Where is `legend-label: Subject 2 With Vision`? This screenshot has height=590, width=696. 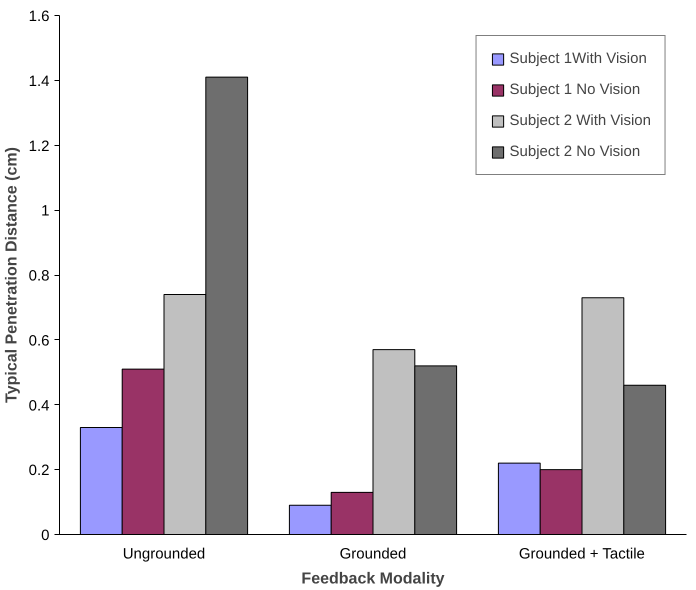
legend-label: Subject 2 With Vision is located at coordinates (580, 120).